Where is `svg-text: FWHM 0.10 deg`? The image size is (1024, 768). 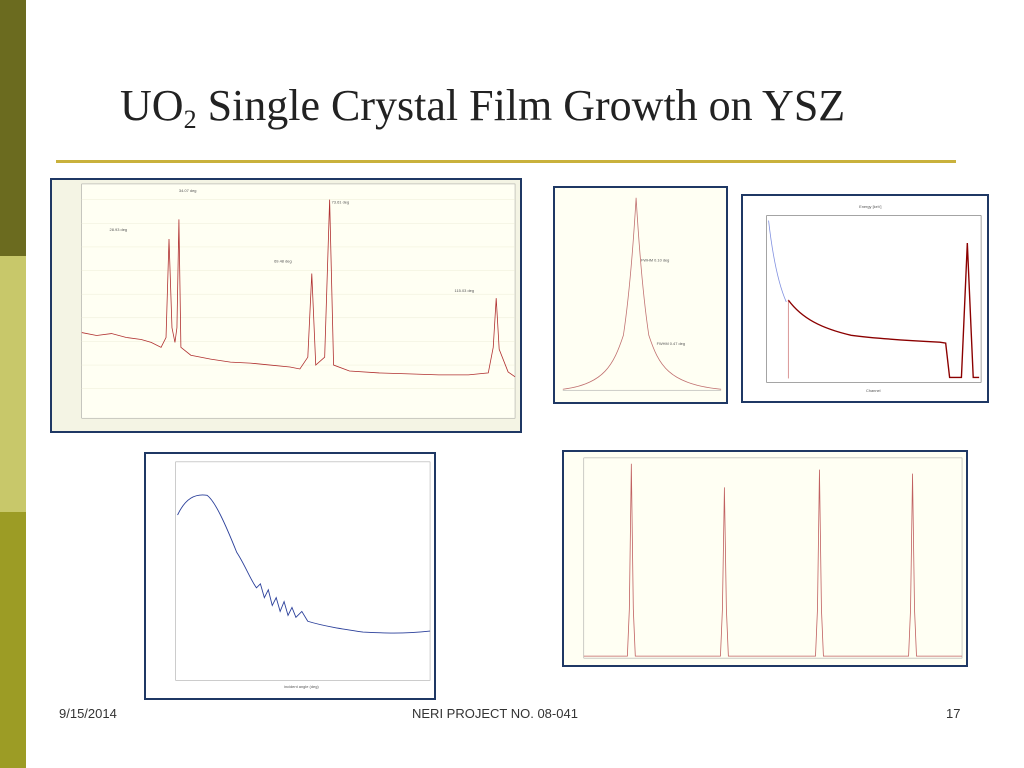
svg-text: FWHM 0.10 deg is located at coordinates (655, 260).